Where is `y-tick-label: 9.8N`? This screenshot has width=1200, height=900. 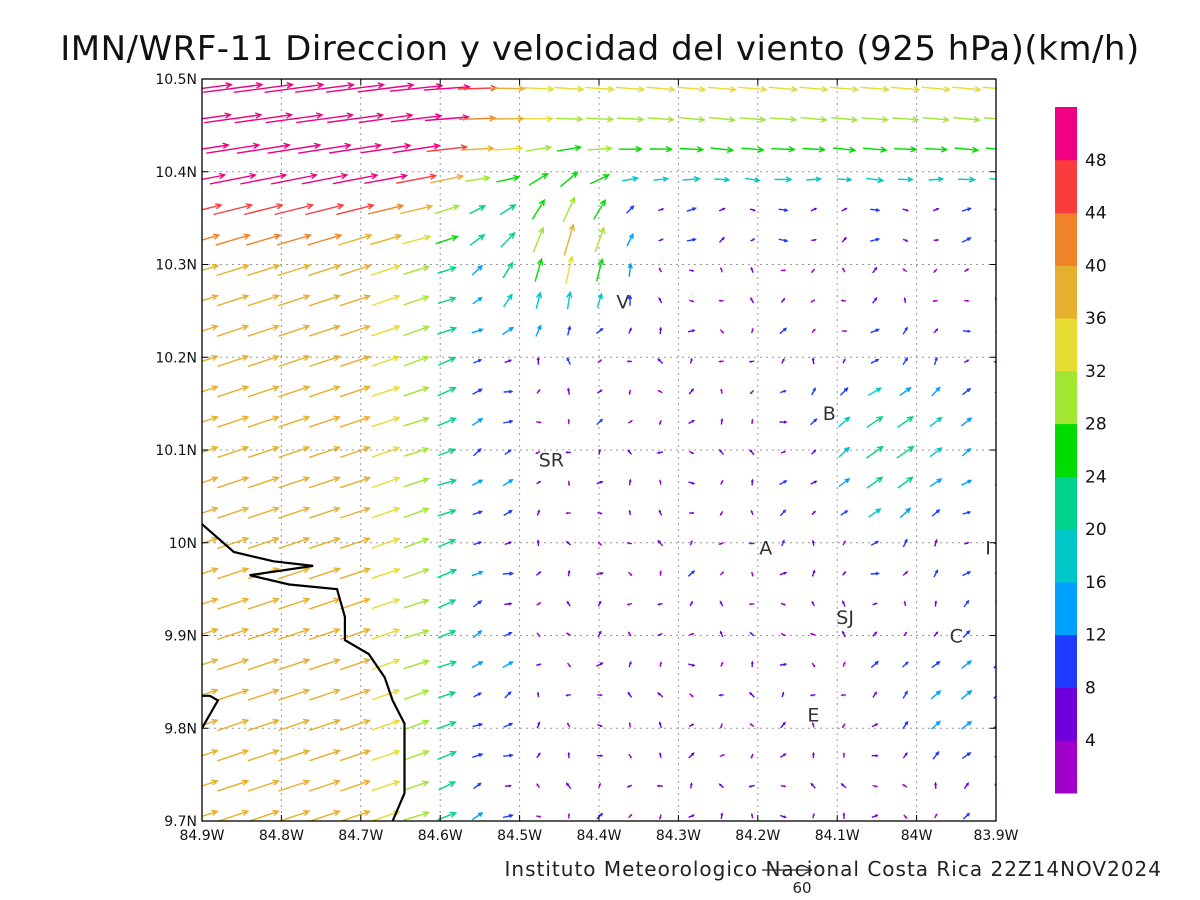
y-tick-label: 9.8N is located at coordinates (180, 729).